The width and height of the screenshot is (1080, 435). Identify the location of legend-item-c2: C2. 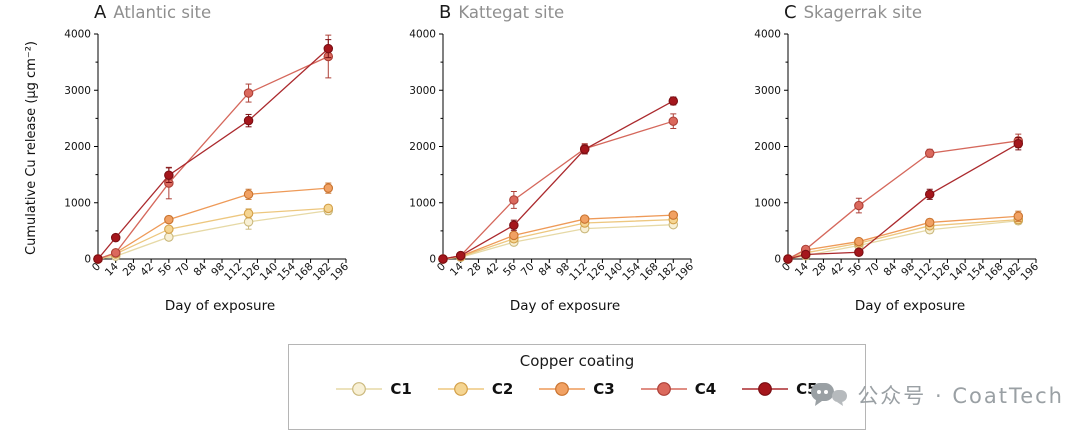
(475, 389).